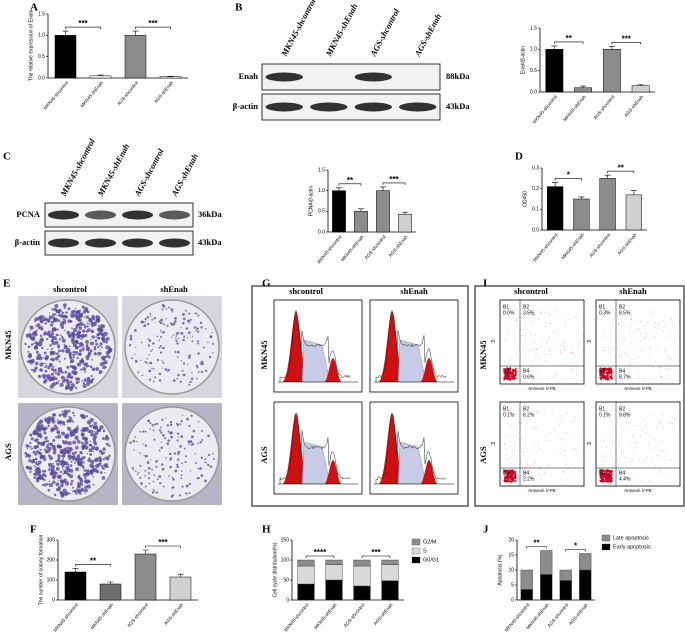  I want to click on histogram-outline, so click(315, 448).